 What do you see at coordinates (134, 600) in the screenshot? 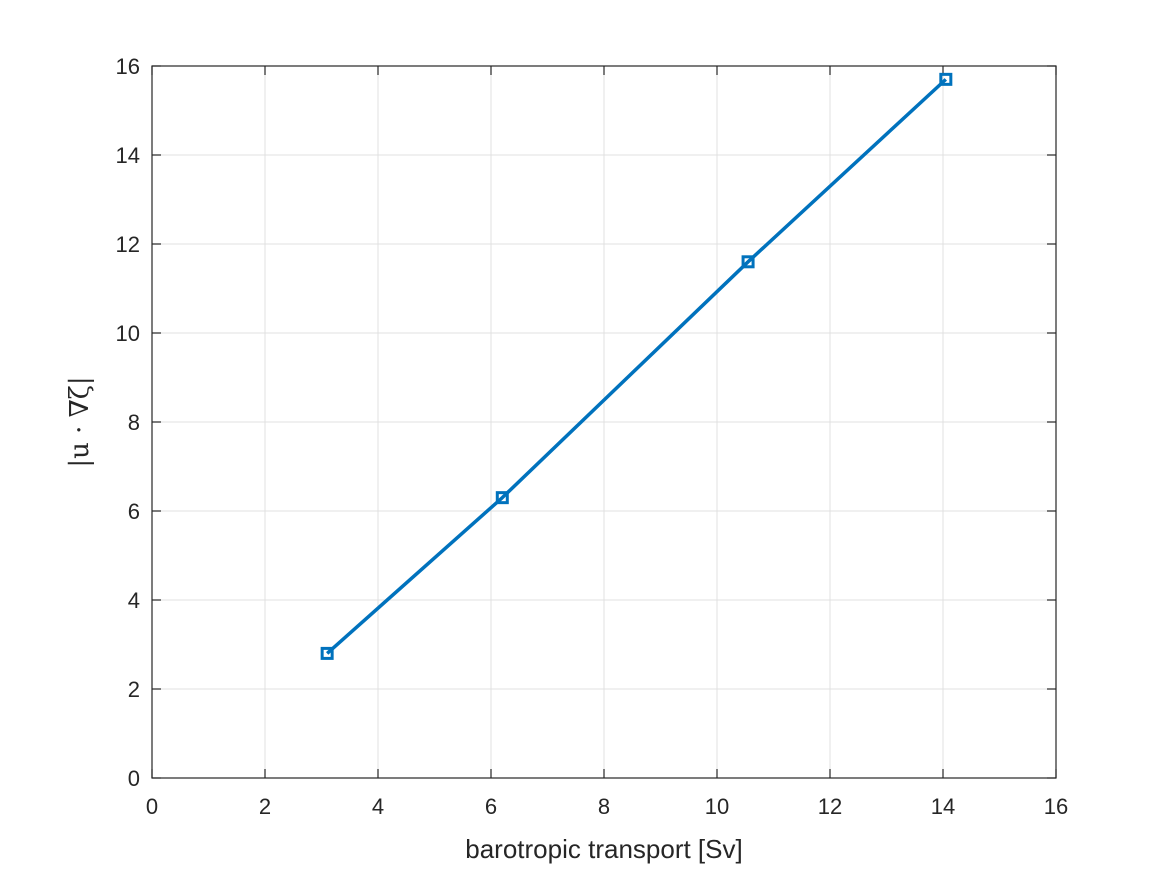
I see `y-tick-label: 4` at bounding box center [134, 600].